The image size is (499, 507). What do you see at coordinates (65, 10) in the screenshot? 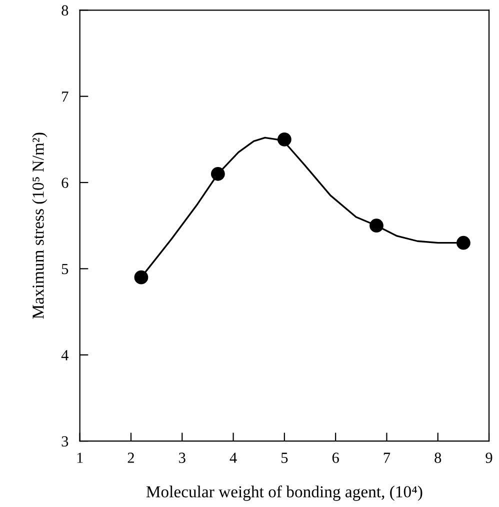
I see `y-tick-label: 8` at bounding box center [65, 10].